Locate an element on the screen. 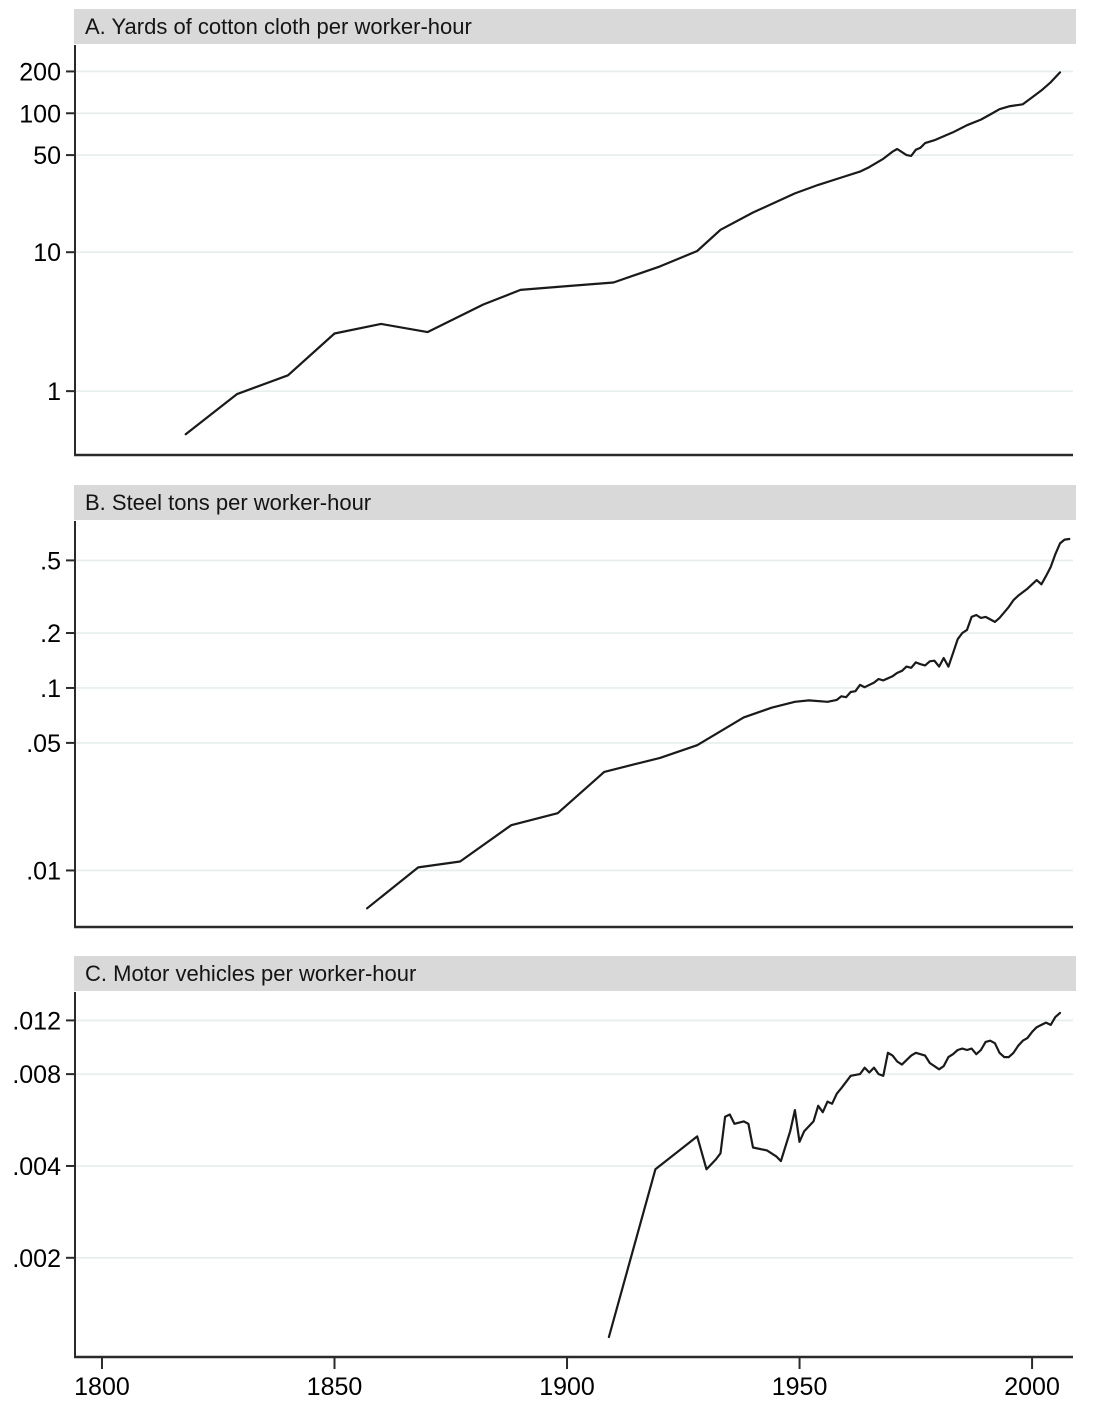 The image size is (1108, 1418). panel-c-title: C. Motor vehicles per worker-hour is located at coordinates (575, 973).